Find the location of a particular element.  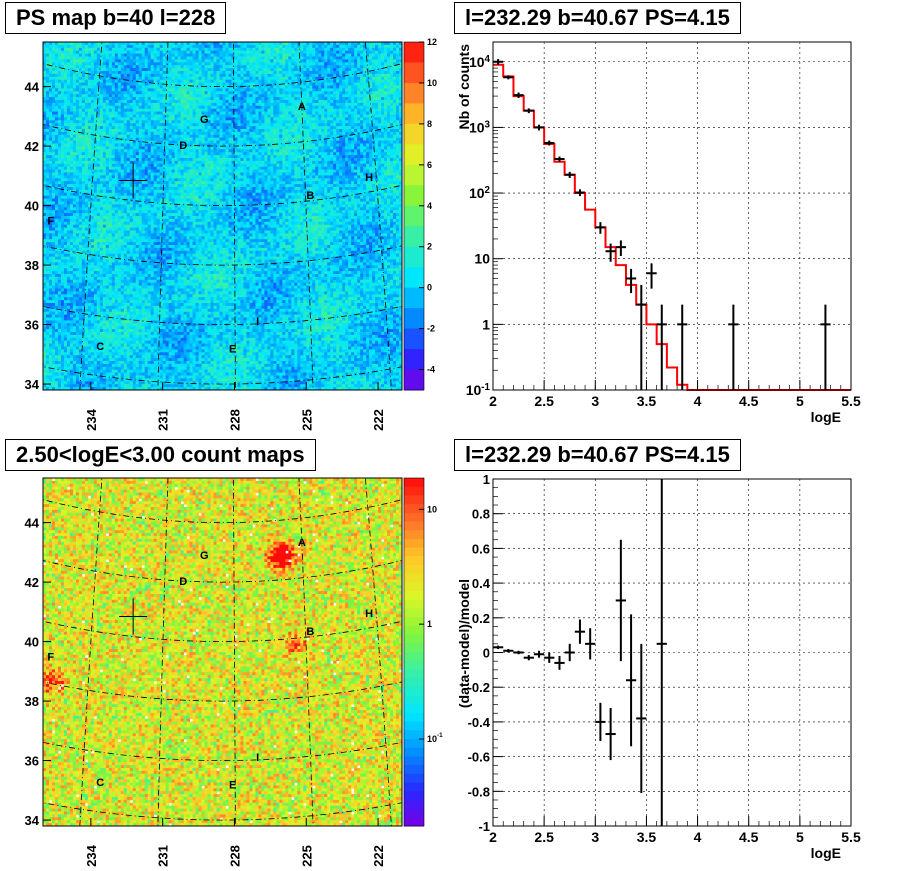

x-tick-label: 4.5 is located at coordinates (749, 837).